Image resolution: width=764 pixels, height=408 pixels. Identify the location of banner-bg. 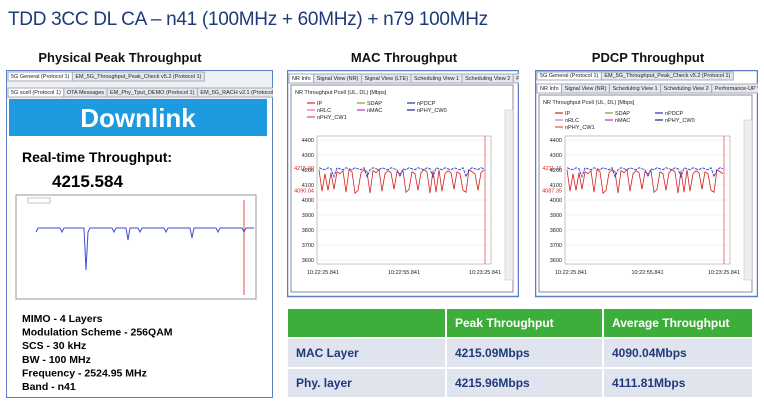
(138, 117).